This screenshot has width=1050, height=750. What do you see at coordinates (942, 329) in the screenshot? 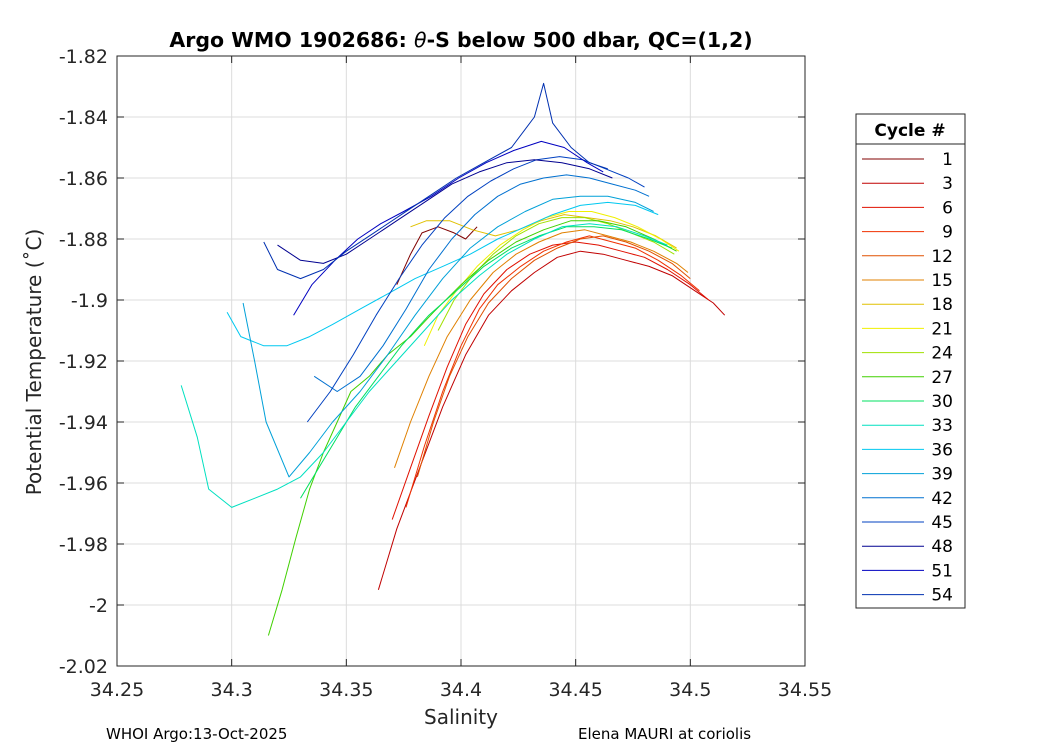
I see `legend-label-cycle-21: 21` at bounding box center [942, 329].